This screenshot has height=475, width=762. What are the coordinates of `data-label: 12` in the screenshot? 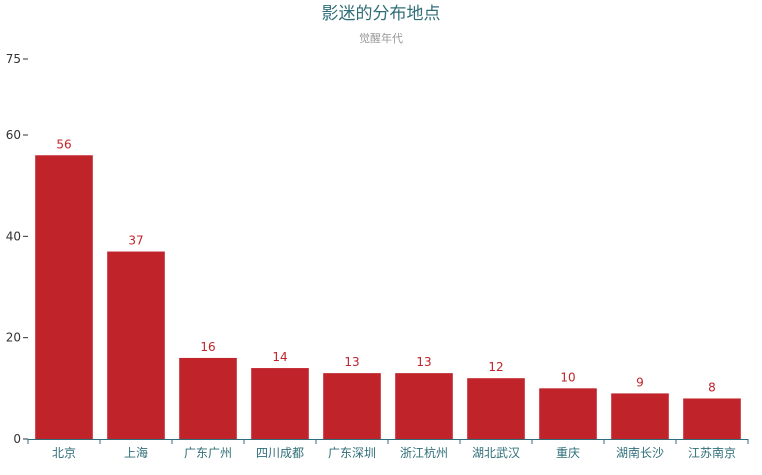 It's located at (495, 367).